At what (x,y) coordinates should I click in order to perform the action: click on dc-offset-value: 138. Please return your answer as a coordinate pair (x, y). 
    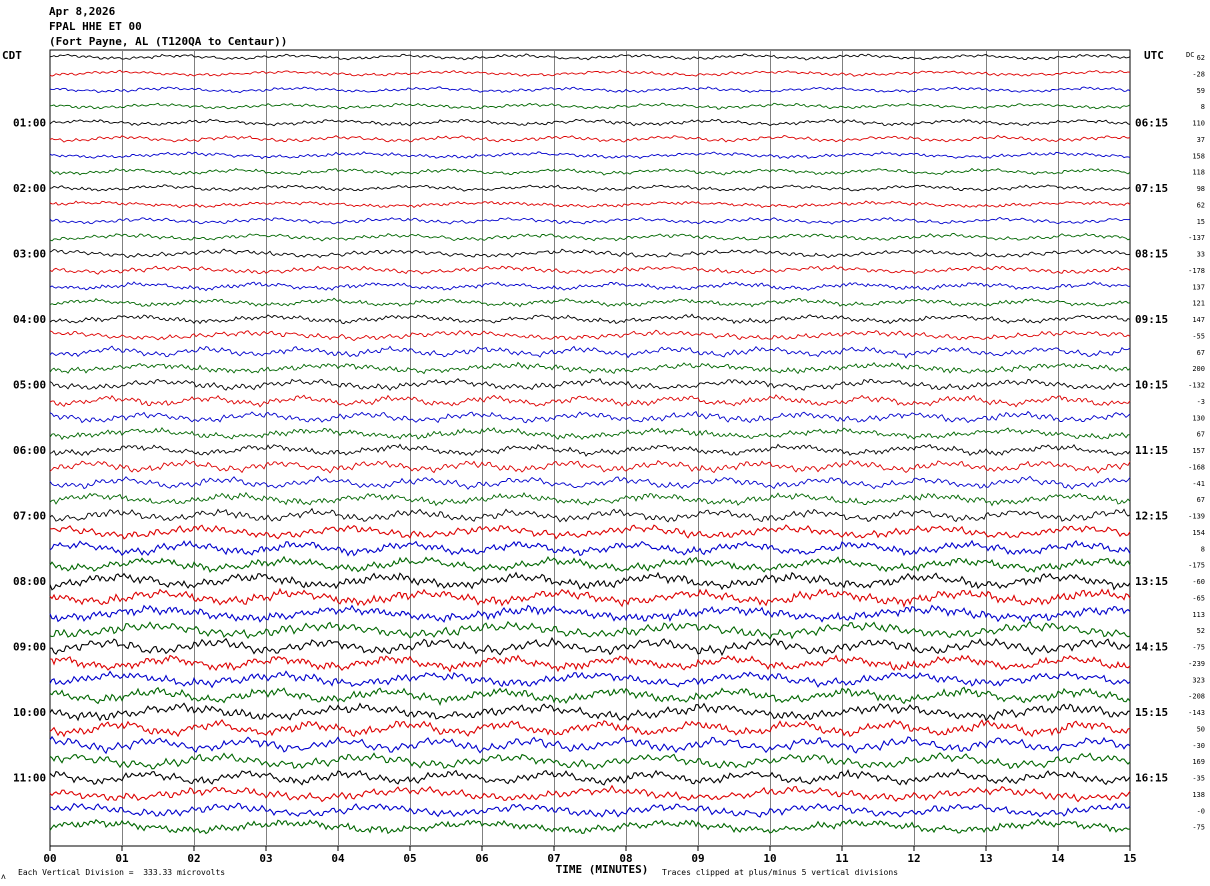
    Looking at the image, I should click on (1198, 795).